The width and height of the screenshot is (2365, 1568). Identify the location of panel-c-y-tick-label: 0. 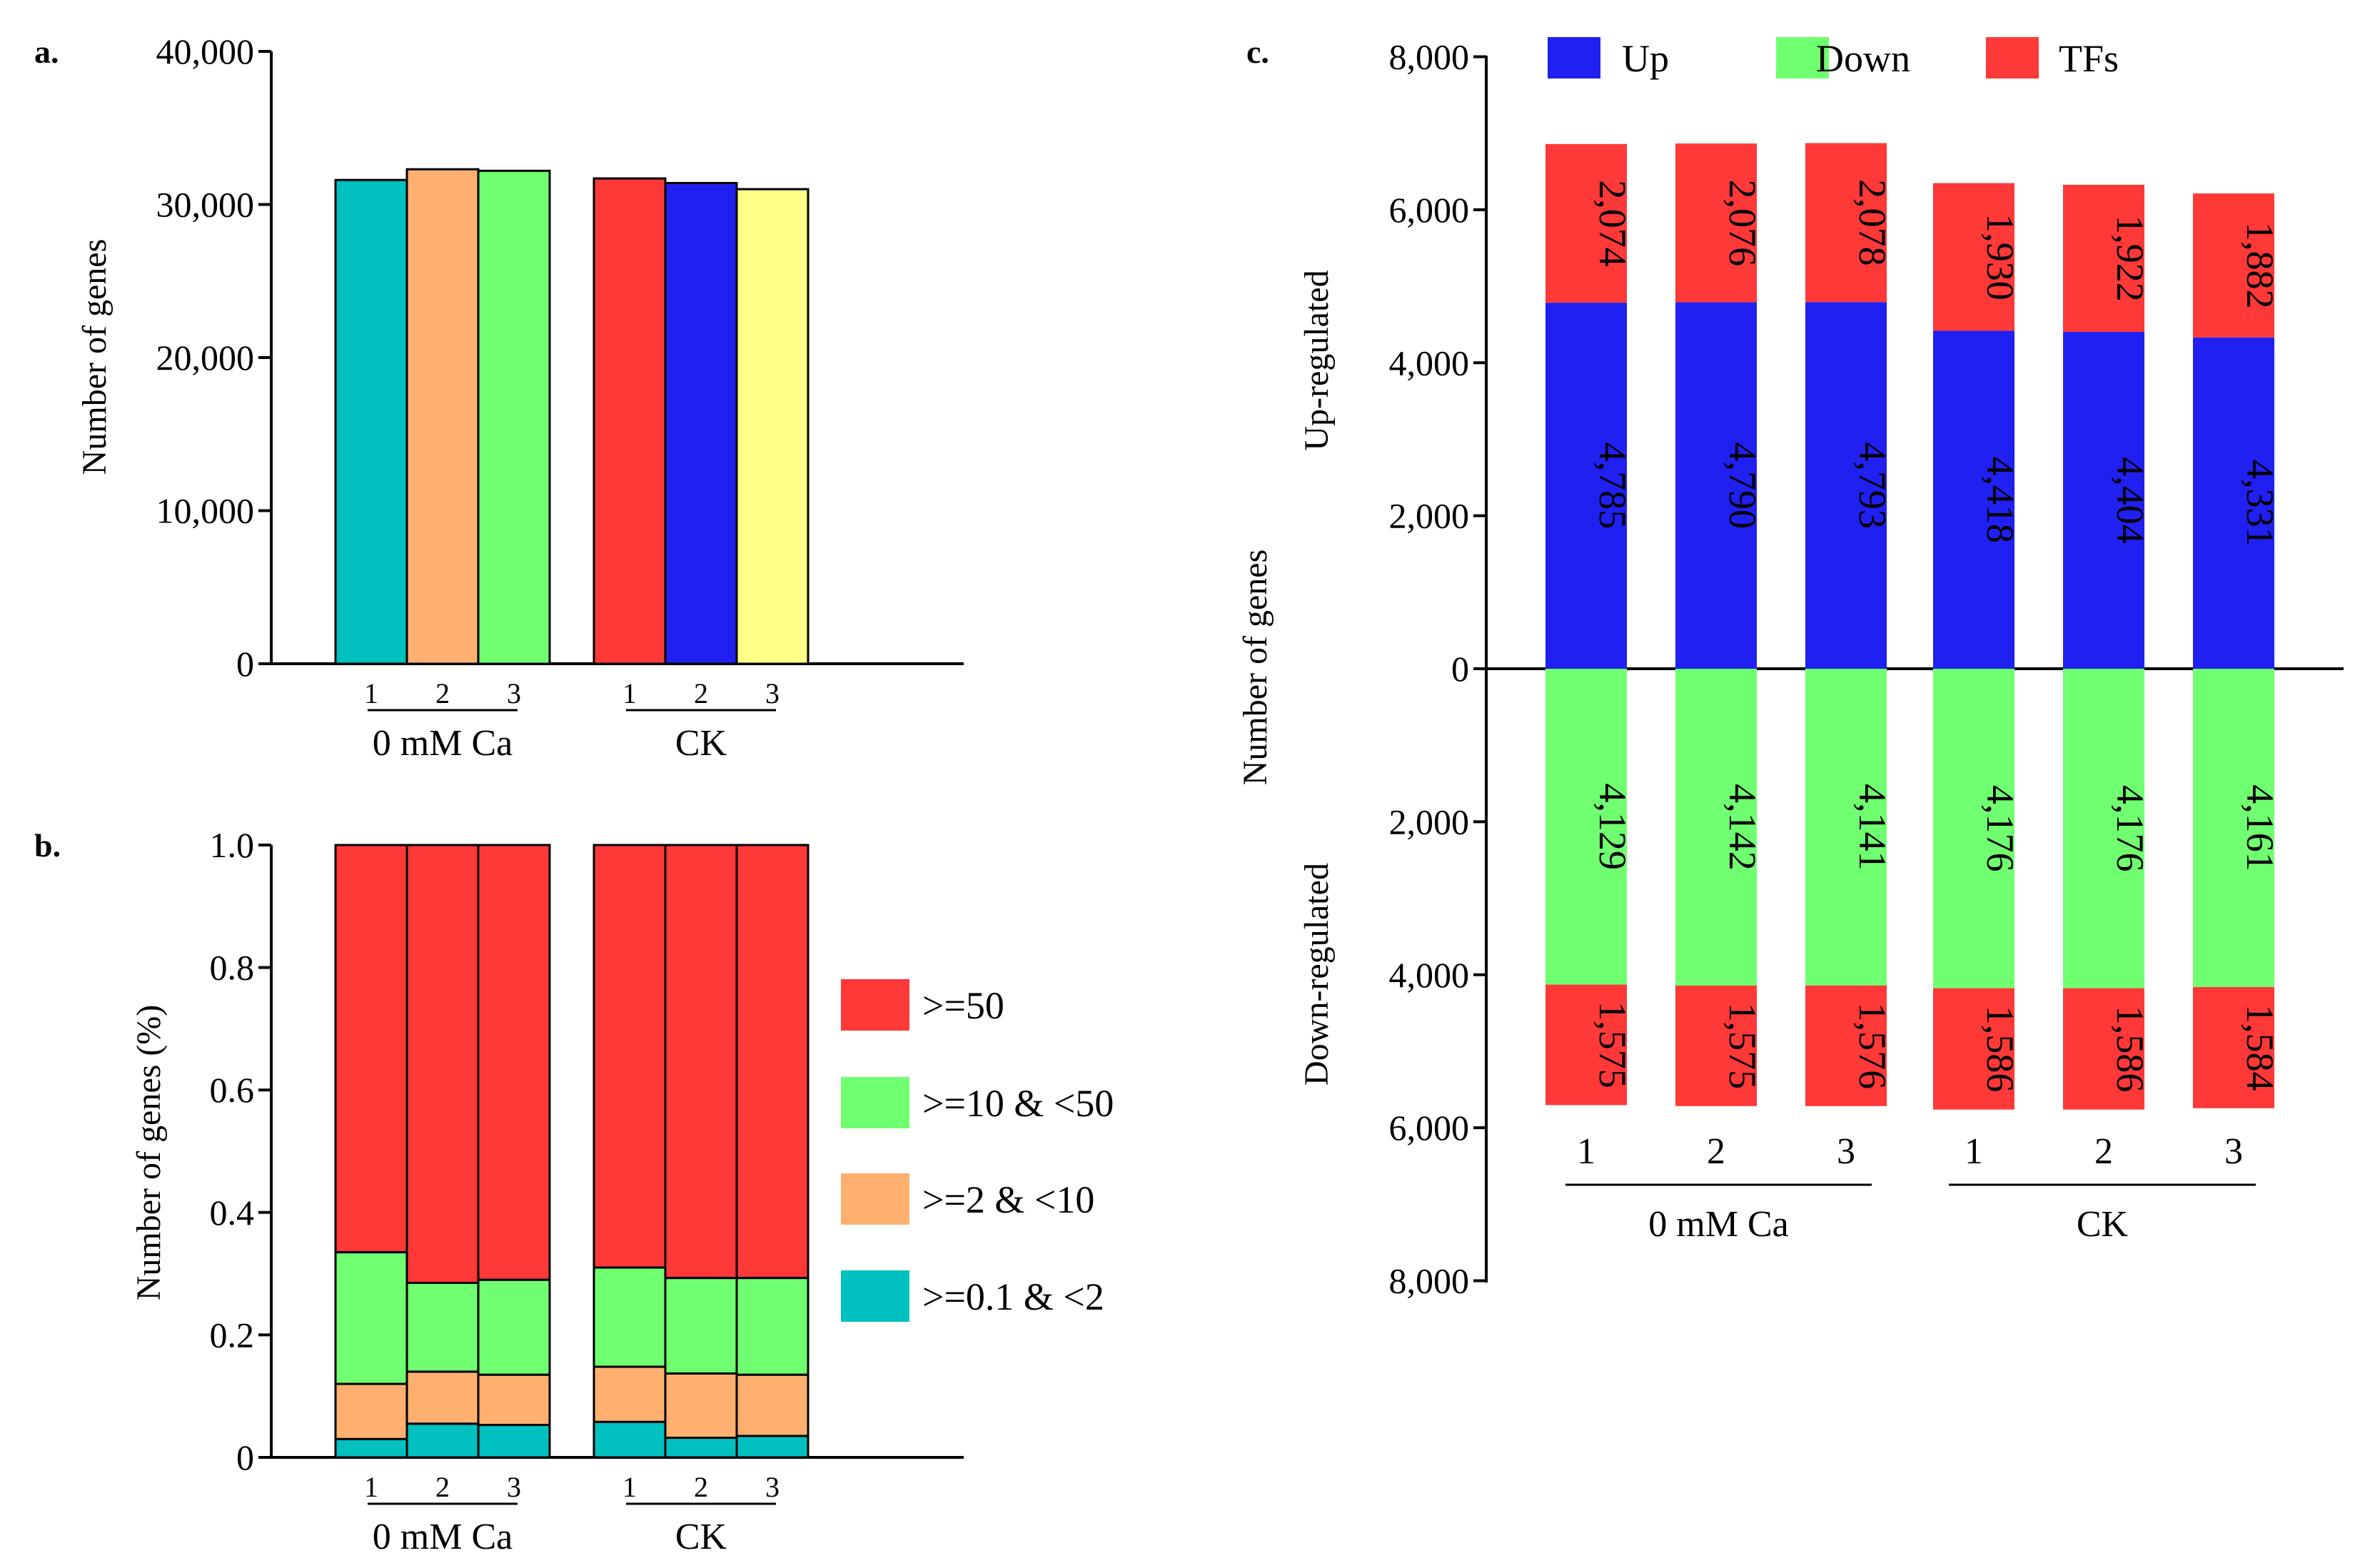
(1460, 669).